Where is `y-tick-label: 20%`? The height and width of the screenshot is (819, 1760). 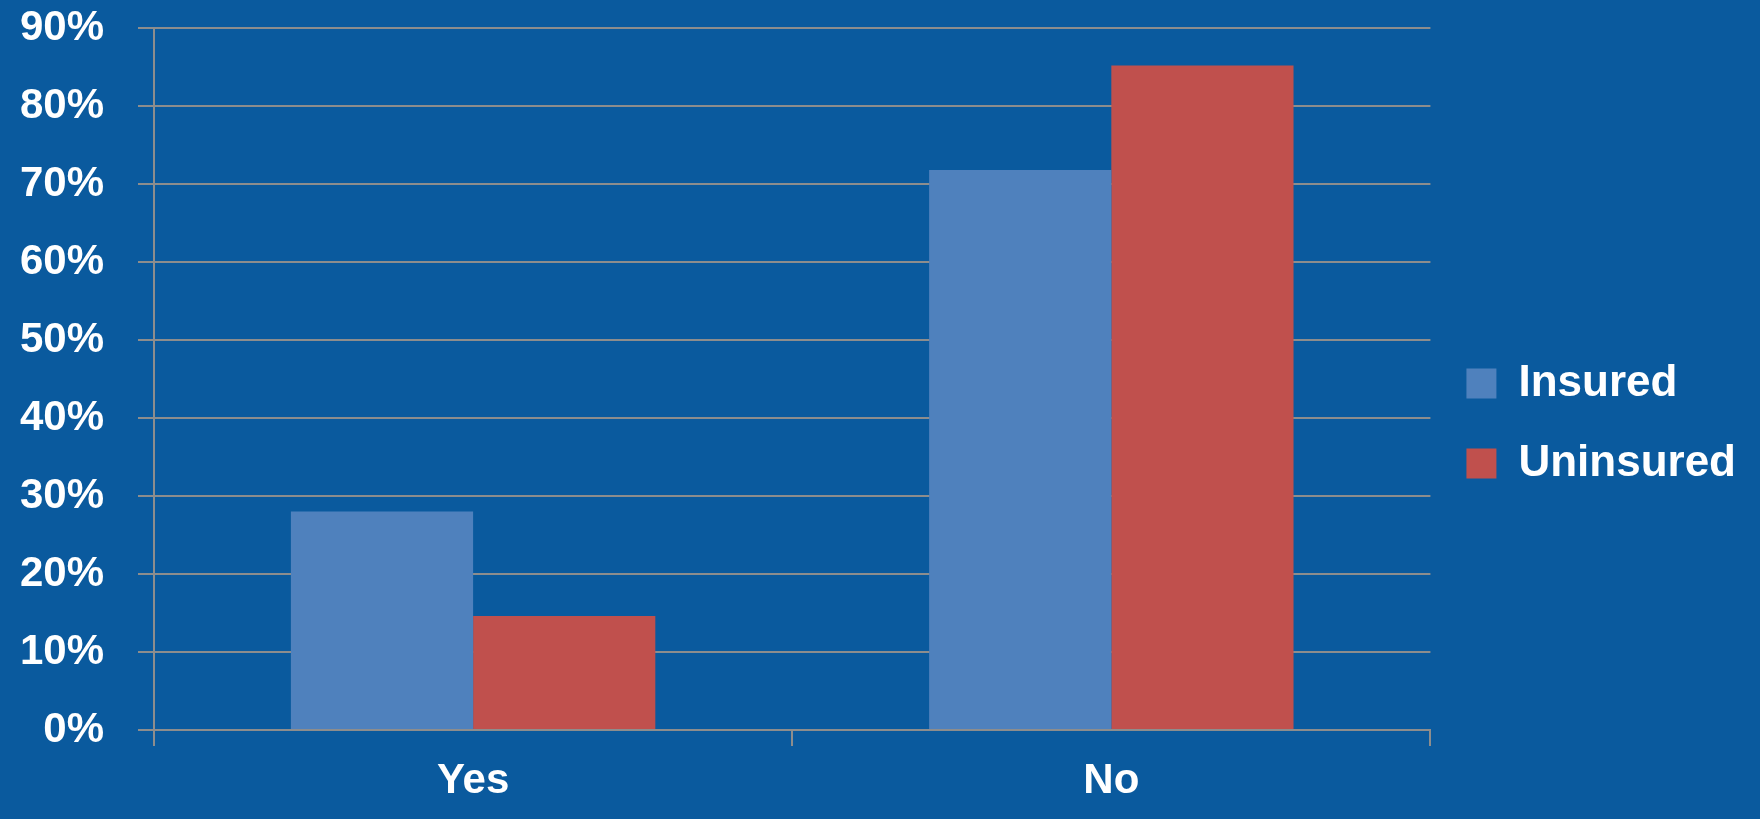
y-tick-label: 20% is located at coordinates (61, 571).